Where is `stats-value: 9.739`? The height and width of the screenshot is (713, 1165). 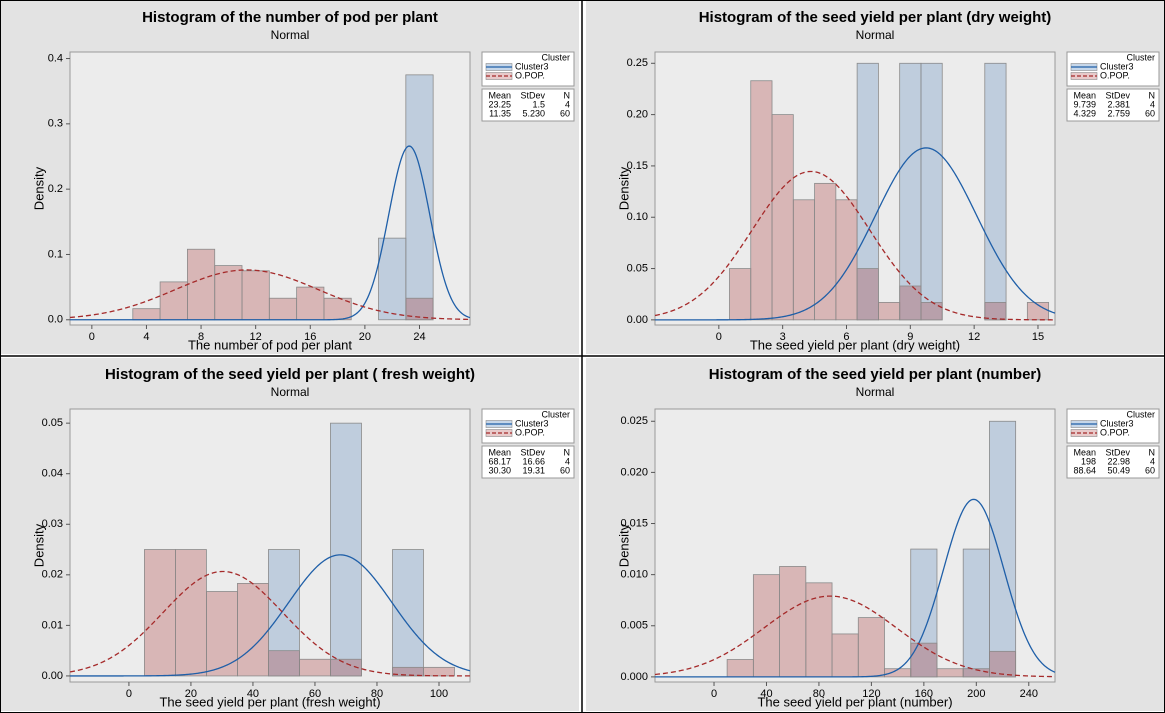 stats-value: 9.739 is located at coordinates (1084, 104).